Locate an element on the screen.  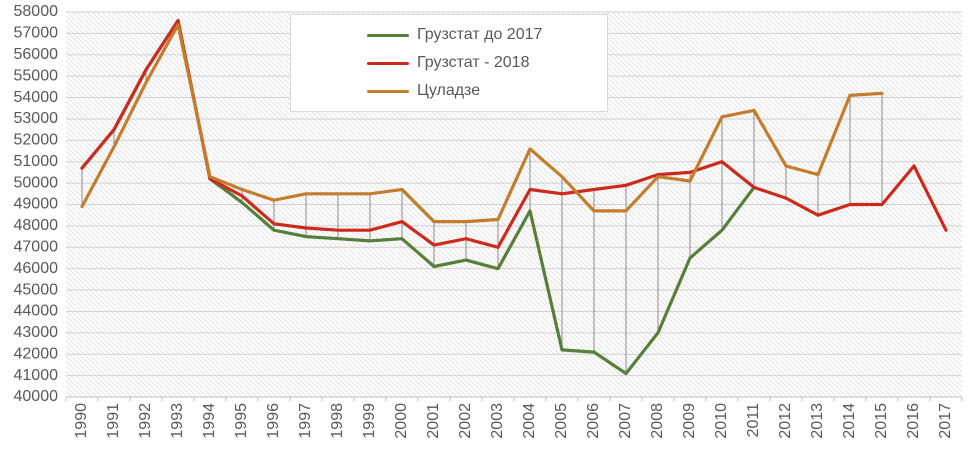
y-tick-label: 53000 is located at coordinates (36, 118).